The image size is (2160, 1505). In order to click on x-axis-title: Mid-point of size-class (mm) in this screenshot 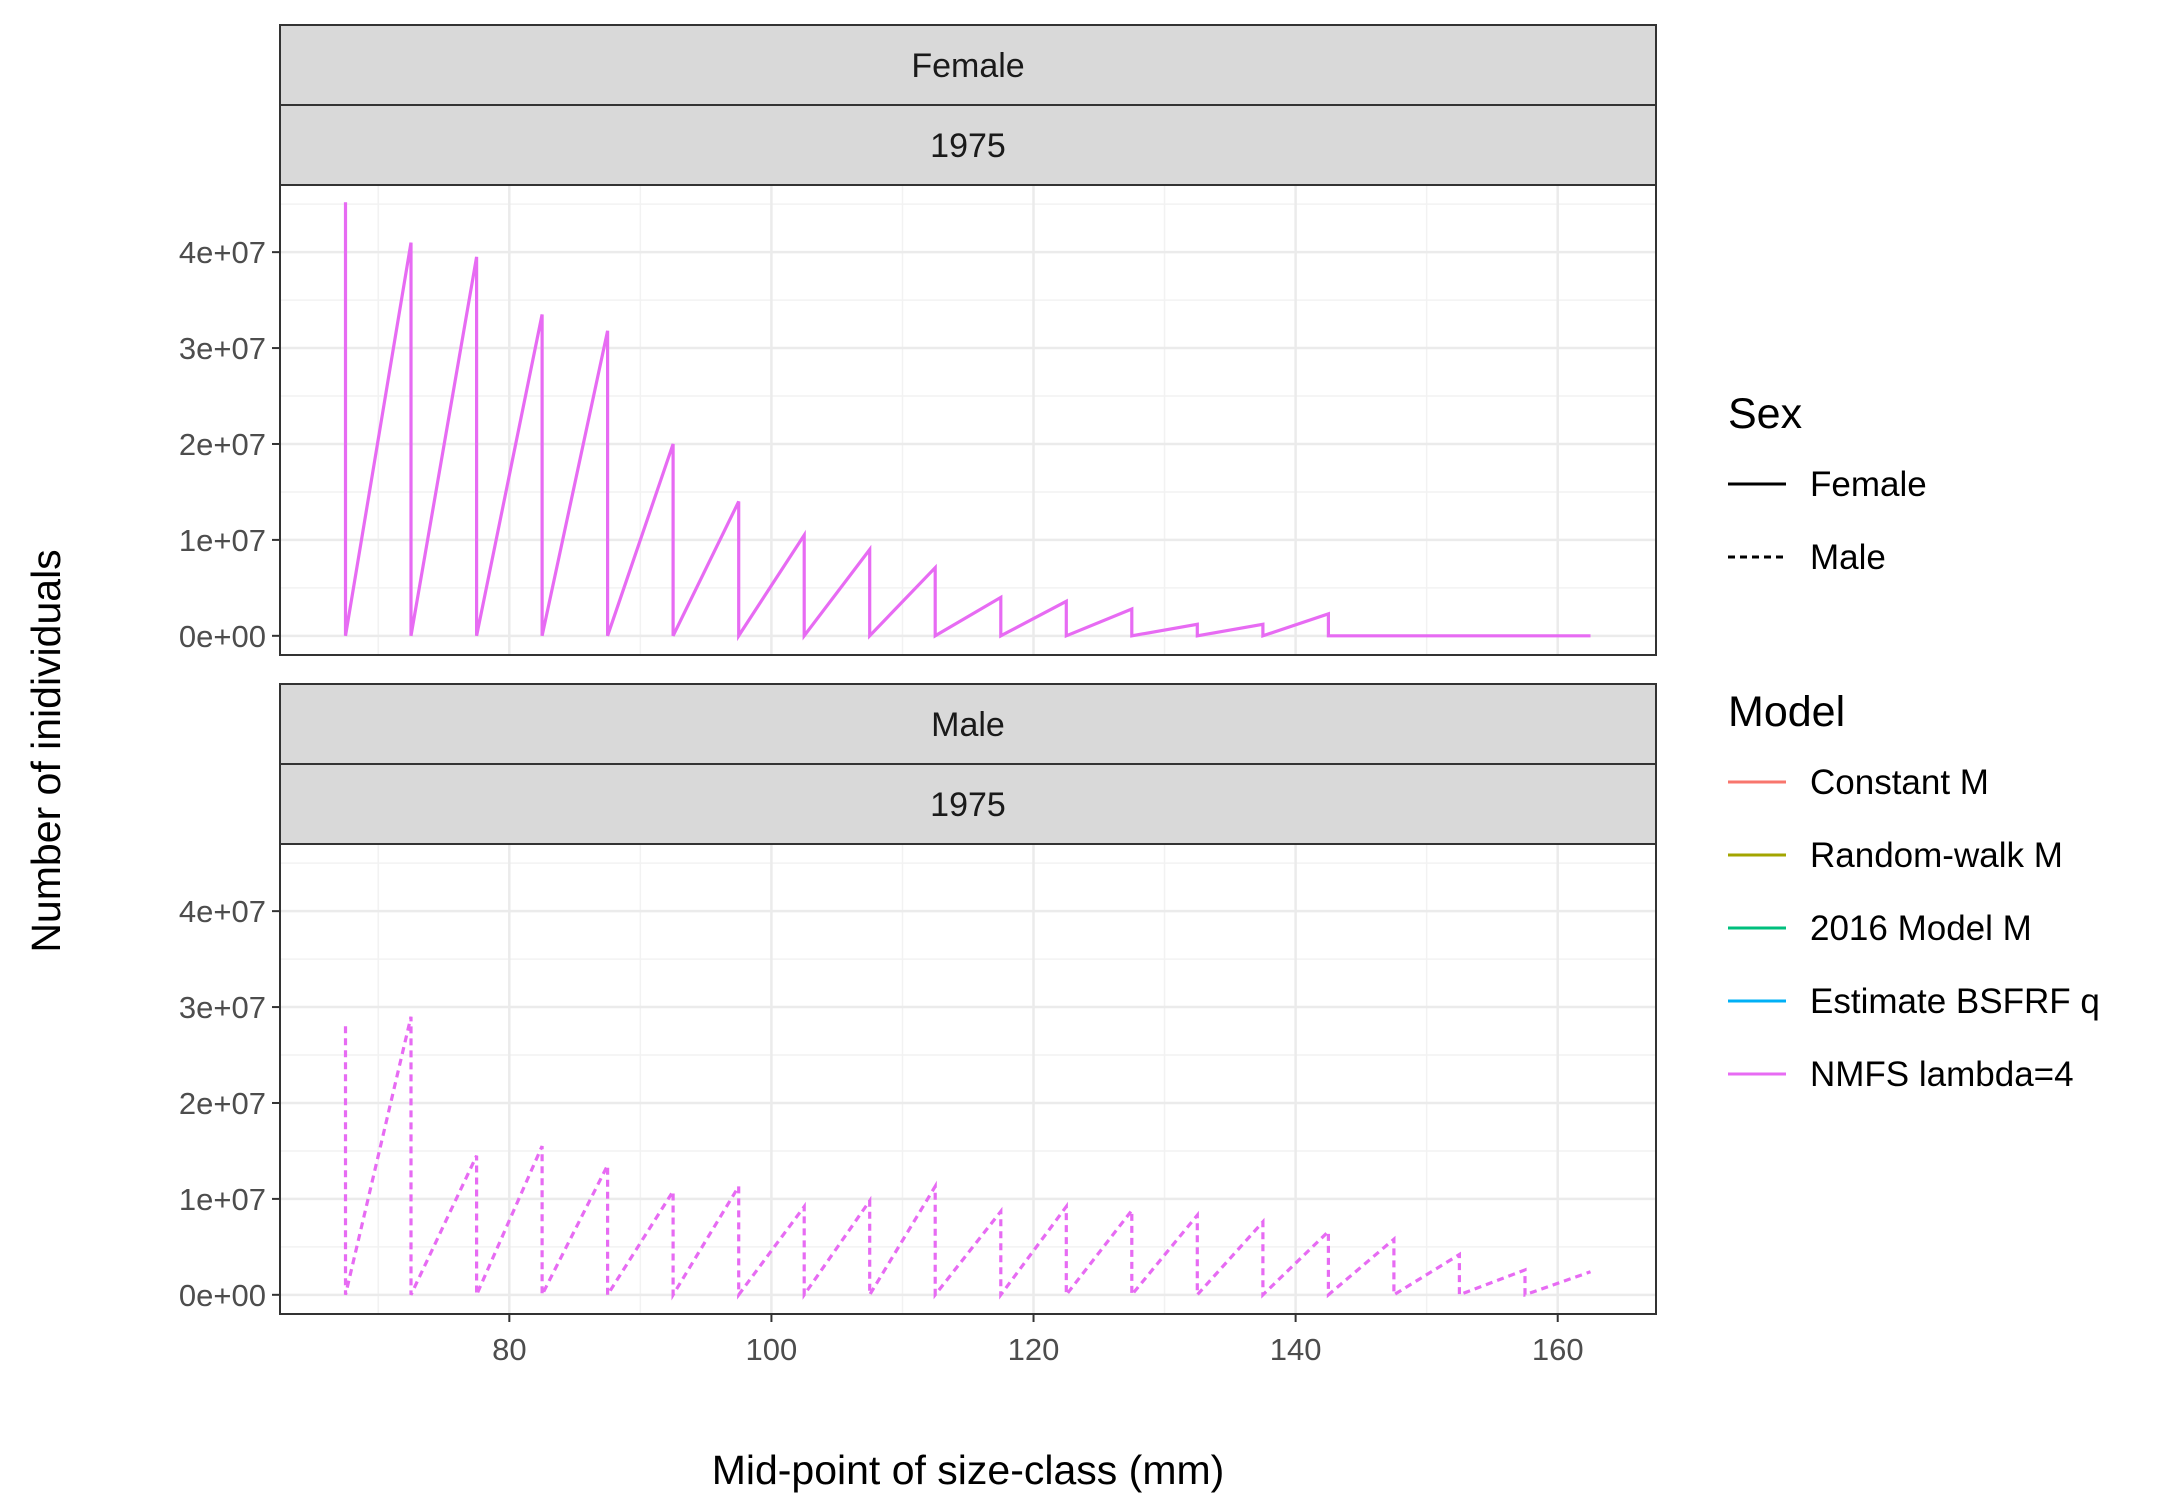, I will do `click(968, 1470)`.